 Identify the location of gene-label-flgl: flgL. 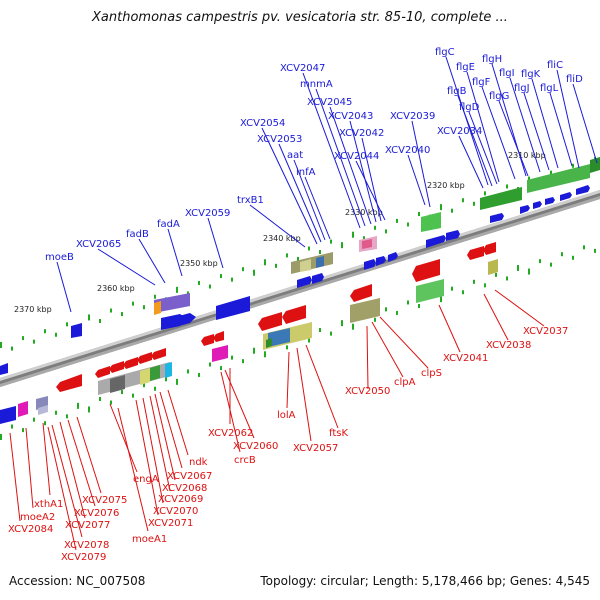
(549, 88).